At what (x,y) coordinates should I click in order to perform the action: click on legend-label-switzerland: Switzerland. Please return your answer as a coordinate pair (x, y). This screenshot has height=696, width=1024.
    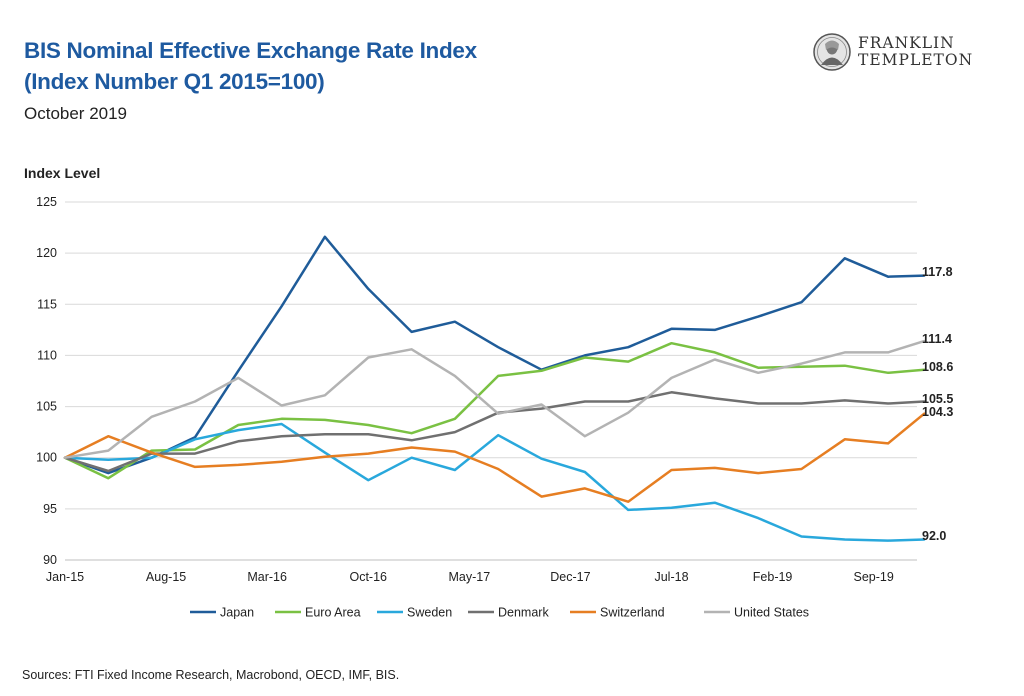
    Looking at the image, I should click on (632, 613).